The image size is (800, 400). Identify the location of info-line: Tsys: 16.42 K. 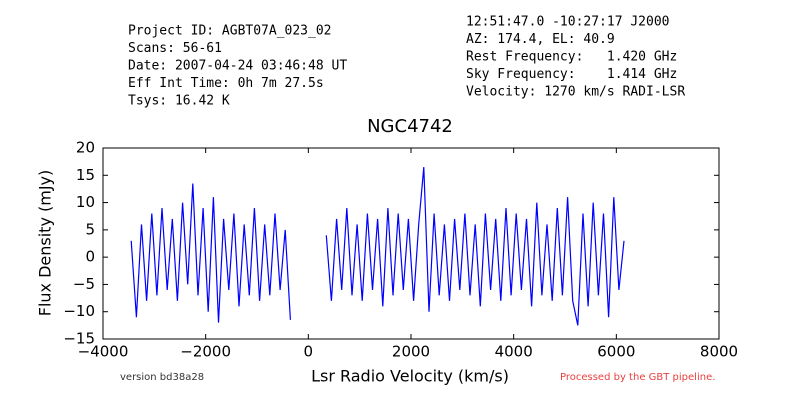
(179, 101).